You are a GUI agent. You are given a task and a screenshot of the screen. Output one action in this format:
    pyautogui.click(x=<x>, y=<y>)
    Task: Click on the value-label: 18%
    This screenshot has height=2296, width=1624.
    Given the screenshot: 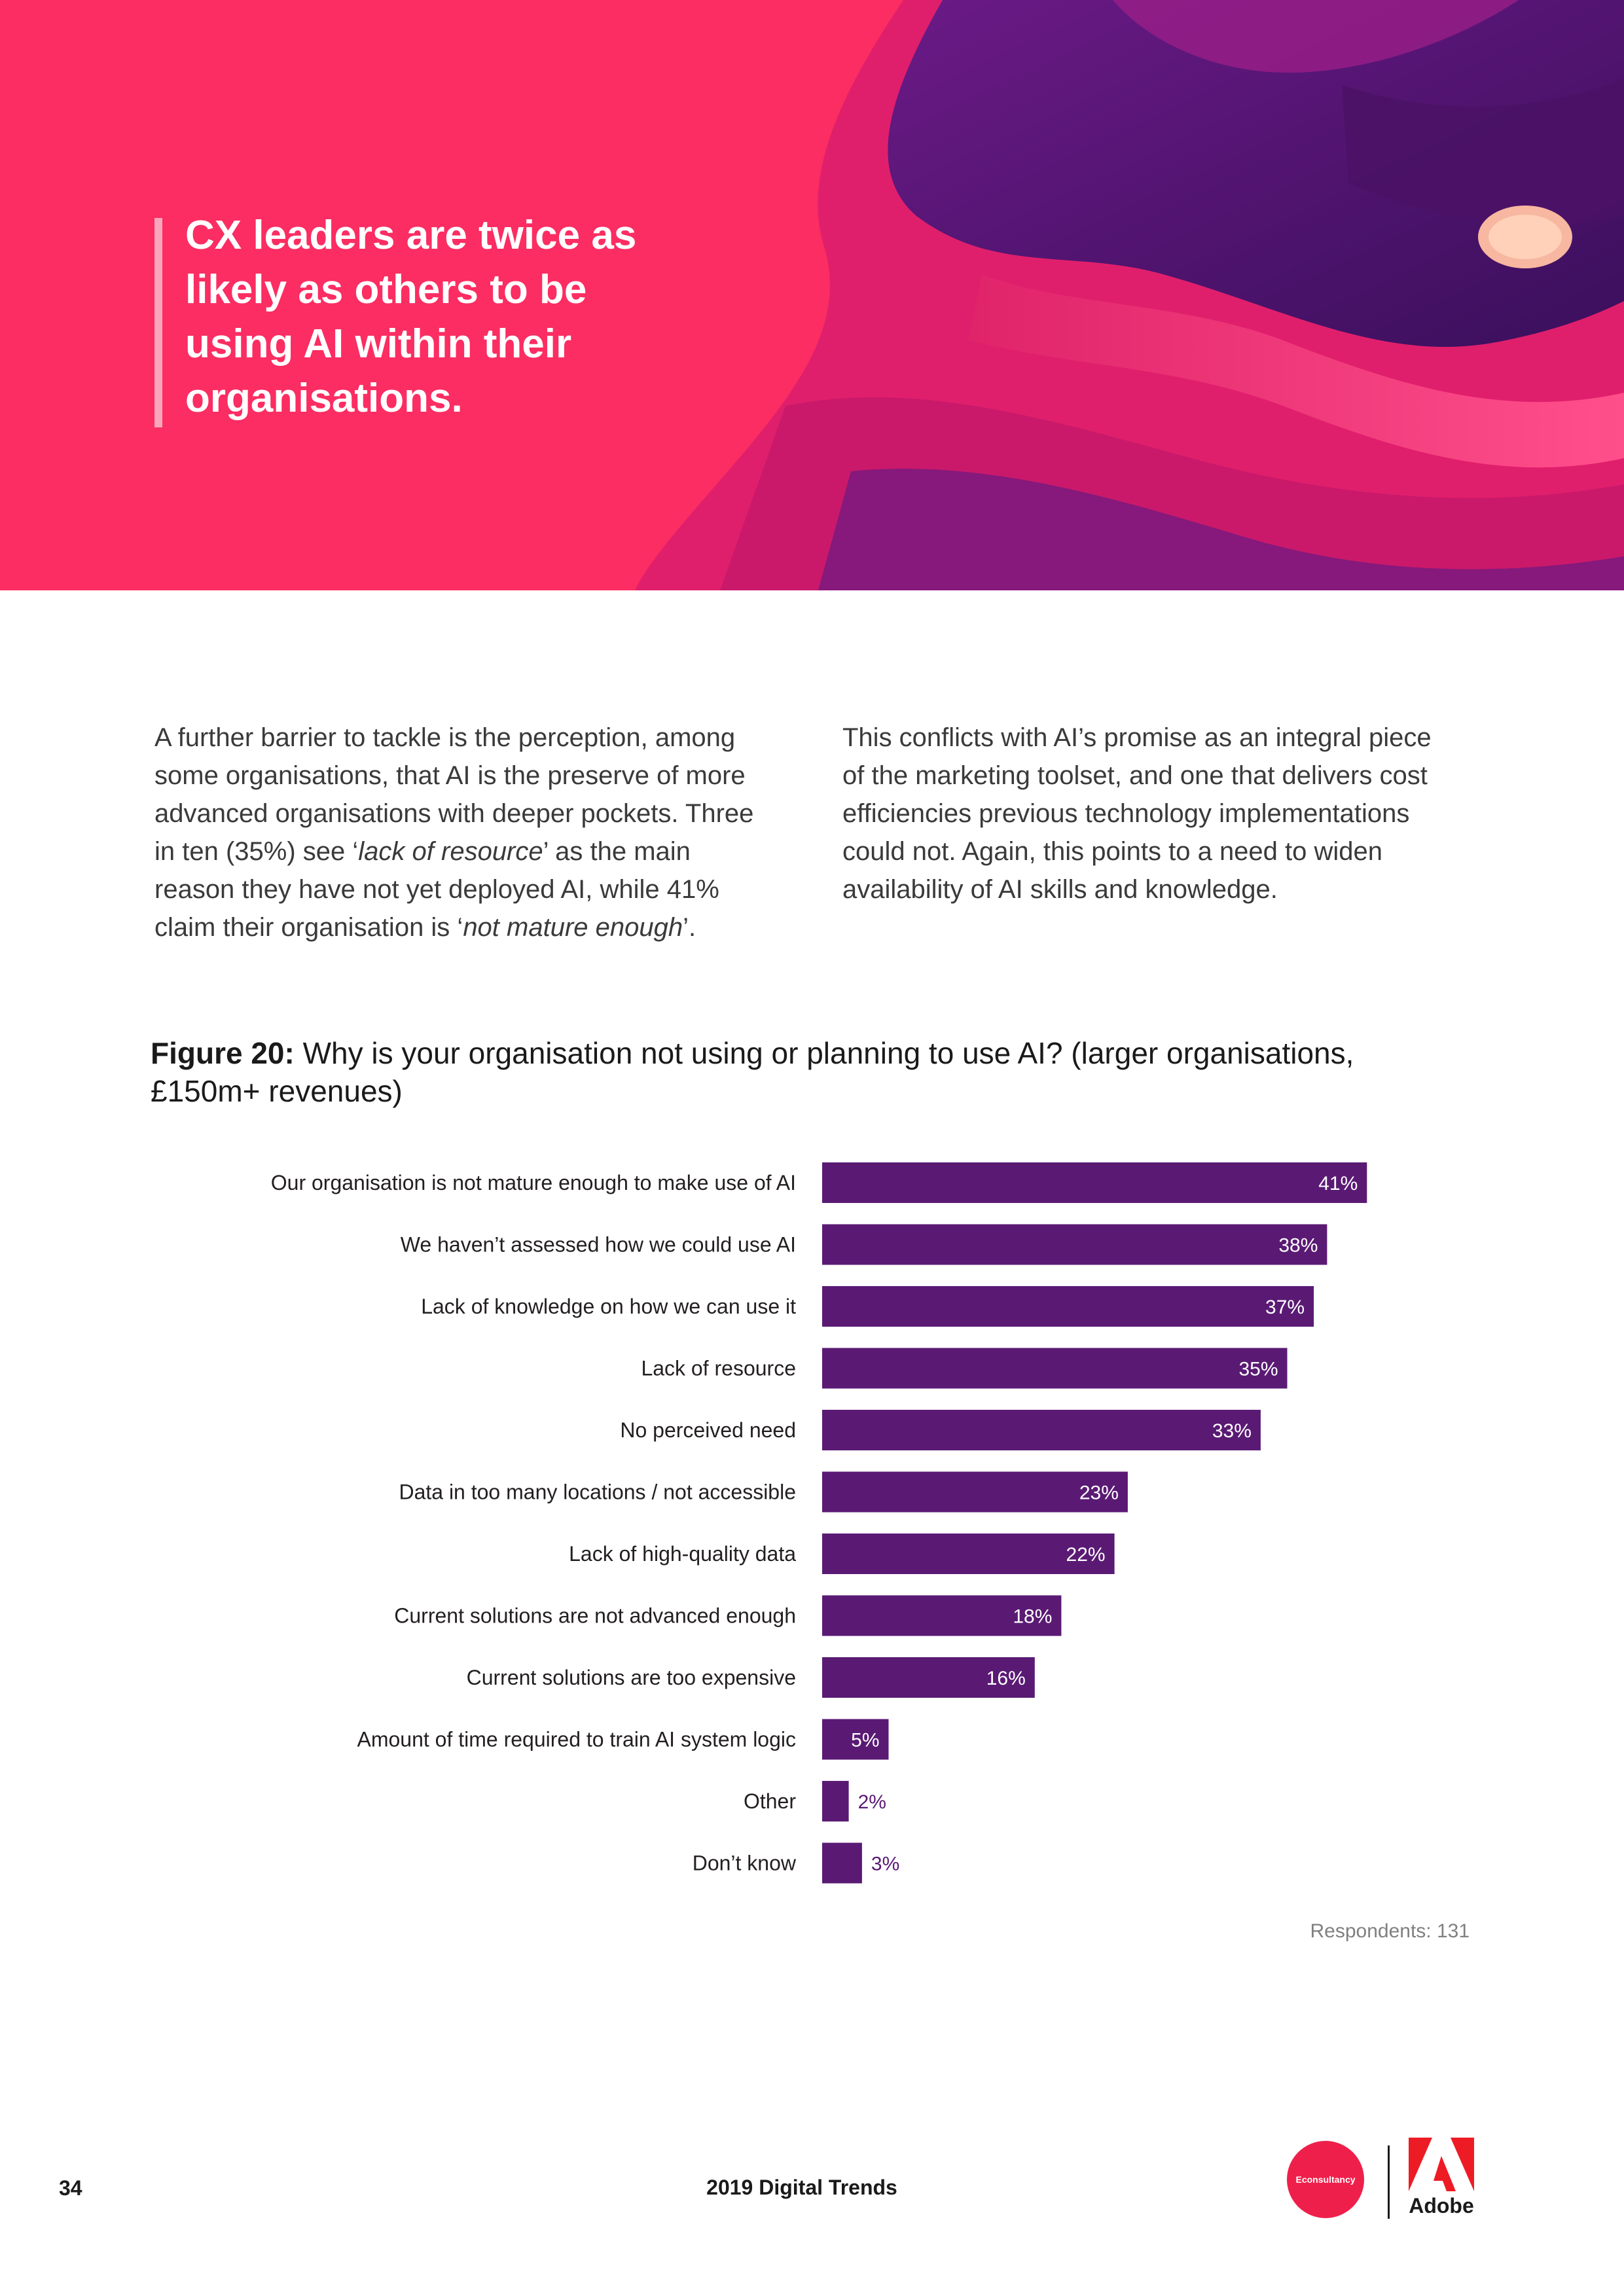 What is the action you would take?
    pyautogui.click(x=1032, y=1617)
    